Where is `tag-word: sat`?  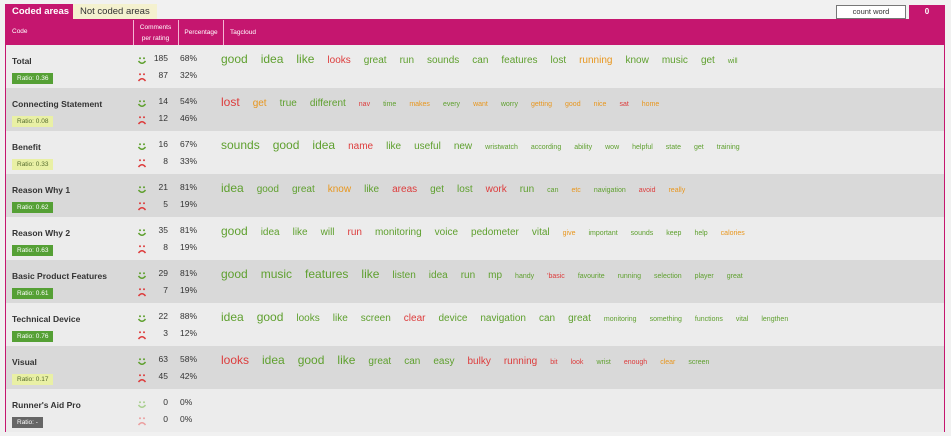 tag-word: sat is located at coordinates (624, 104).